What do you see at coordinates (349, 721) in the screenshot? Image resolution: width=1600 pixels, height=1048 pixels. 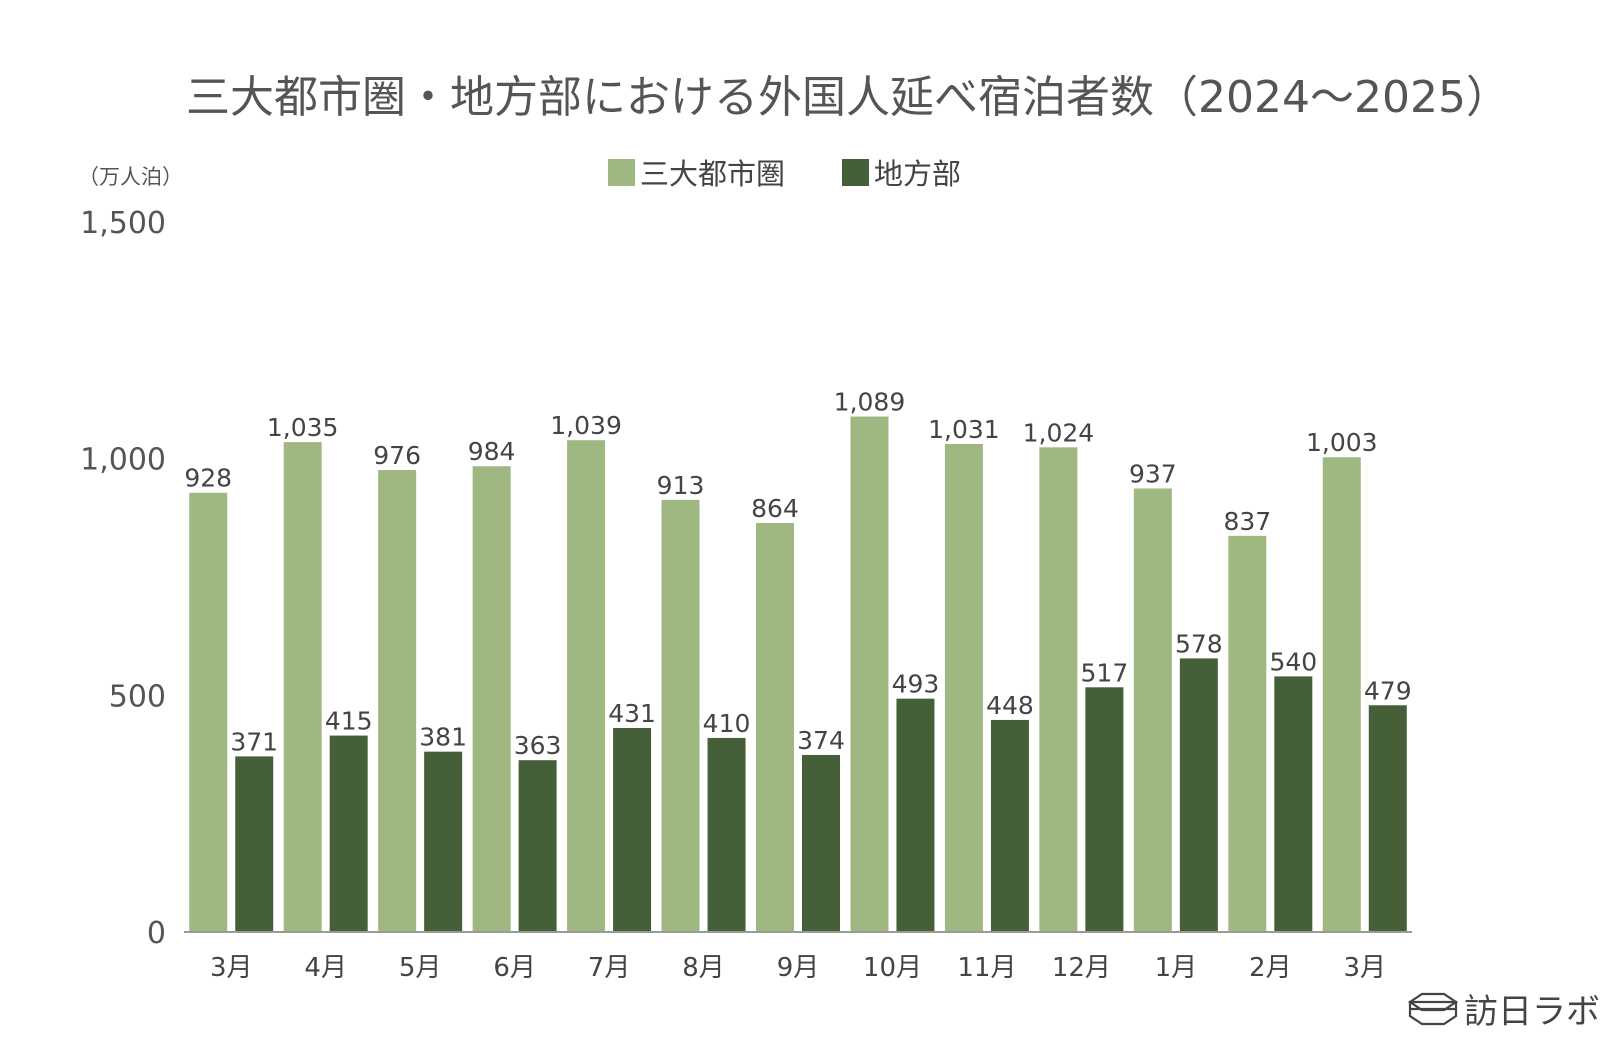 I see `data-label-regional: 415` at bounding box center [349, 721].